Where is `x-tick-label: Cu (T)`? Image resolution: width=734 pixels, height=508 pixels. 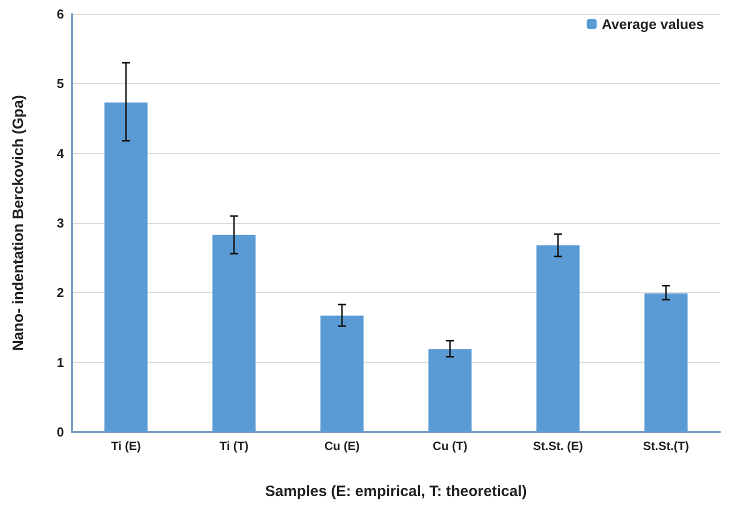 x-tick-label: Cu (T) is located at coordinates (450, 446).